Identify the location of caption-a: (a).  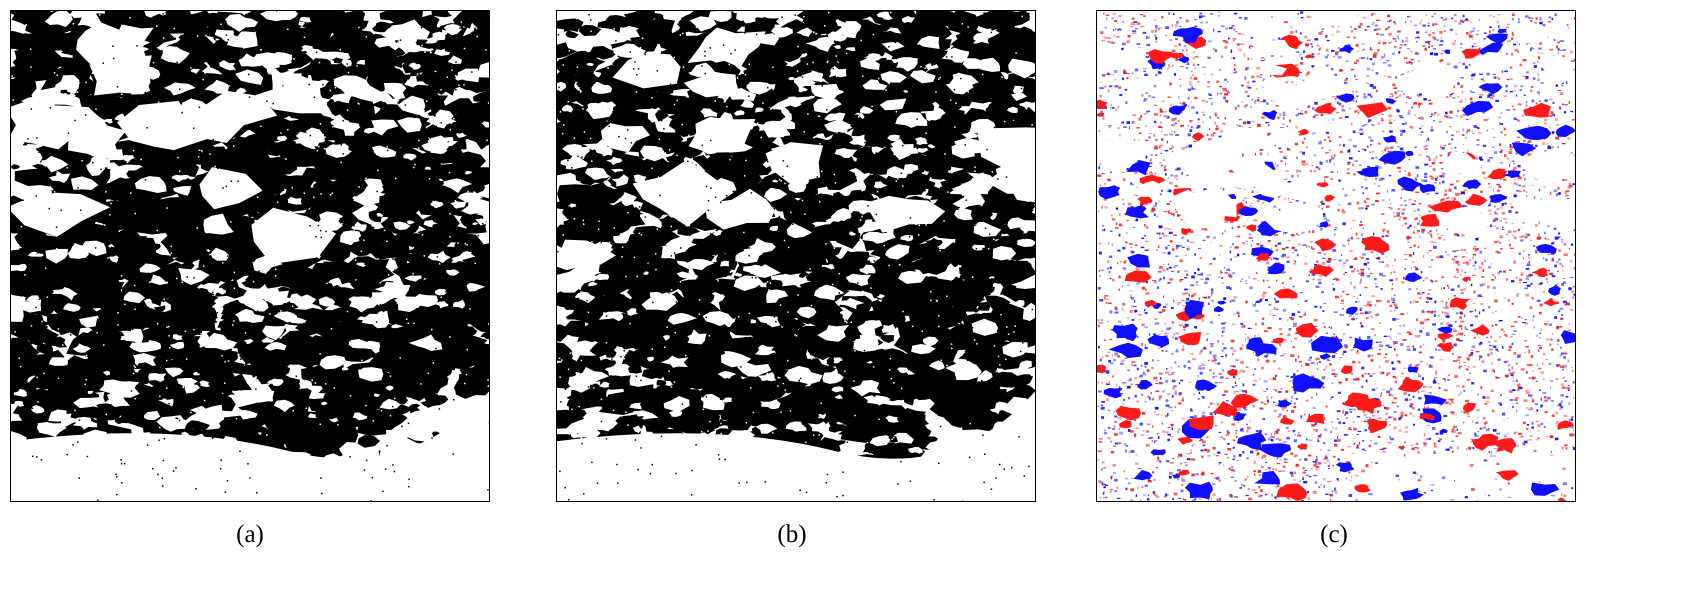
(250, 534).